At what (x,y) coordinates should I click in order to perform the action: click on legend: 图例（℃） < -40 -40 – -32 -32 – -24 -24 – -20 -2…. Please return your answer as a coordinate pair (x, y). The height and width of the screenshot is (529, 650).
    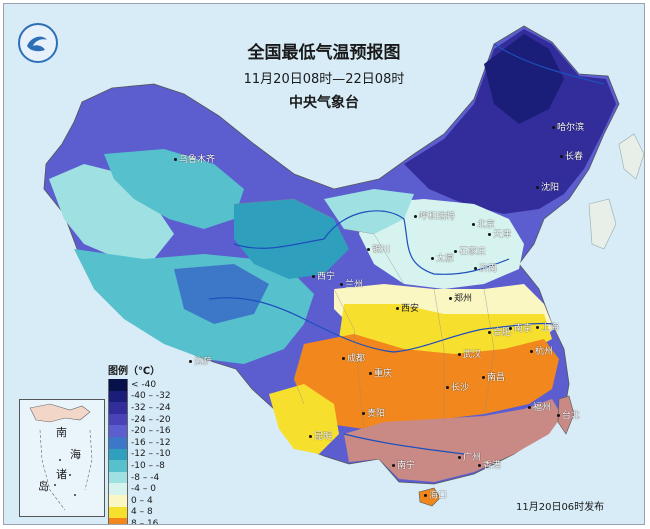
    Looking at the image, I should click on (143, 443).